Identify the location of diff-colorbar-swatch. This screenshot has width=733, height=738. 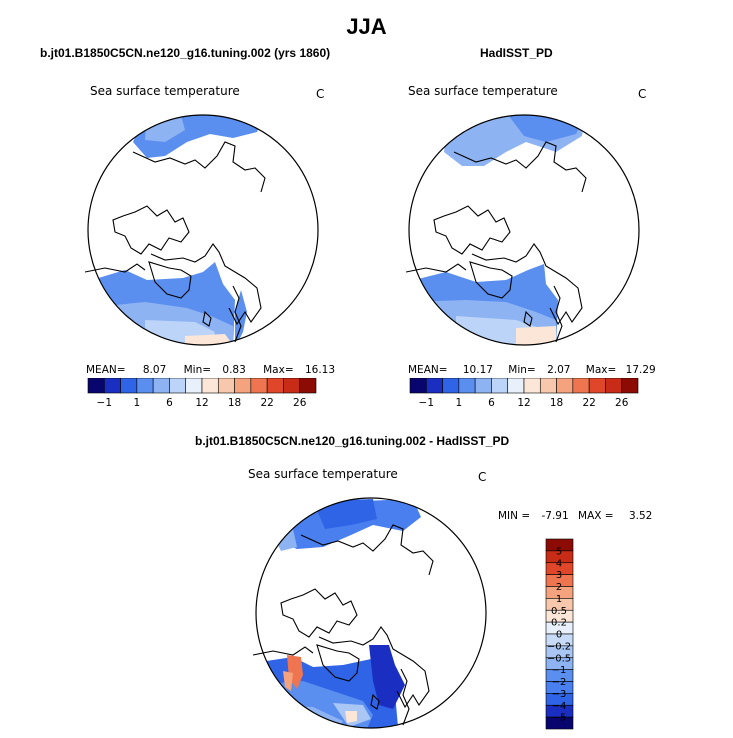
(559, 723).